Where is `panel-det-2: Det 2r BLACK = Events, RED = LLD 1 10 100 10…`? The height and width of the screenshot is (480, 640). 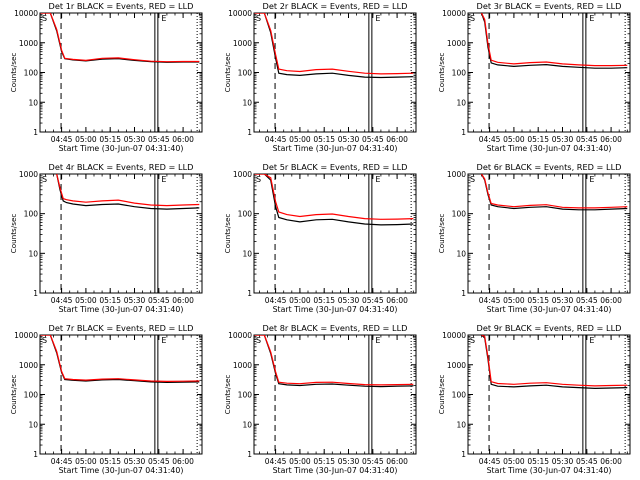
panel-det-2: Det 2r BLACK = Events, RED = LLD 1 10 100 10… is located at coordinates (320, 77).